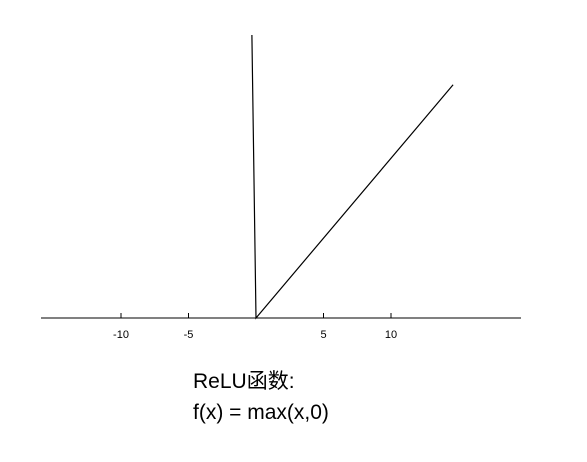 This screenshot has width=587, height=462. I want to click on x-tick-label: 10, so click(391, 335).